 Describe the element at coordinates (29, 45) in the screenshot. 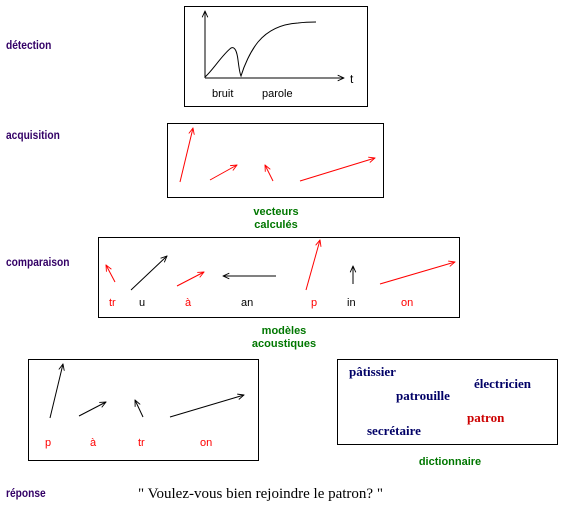

I see `stage-label-detection: détection` at that location.